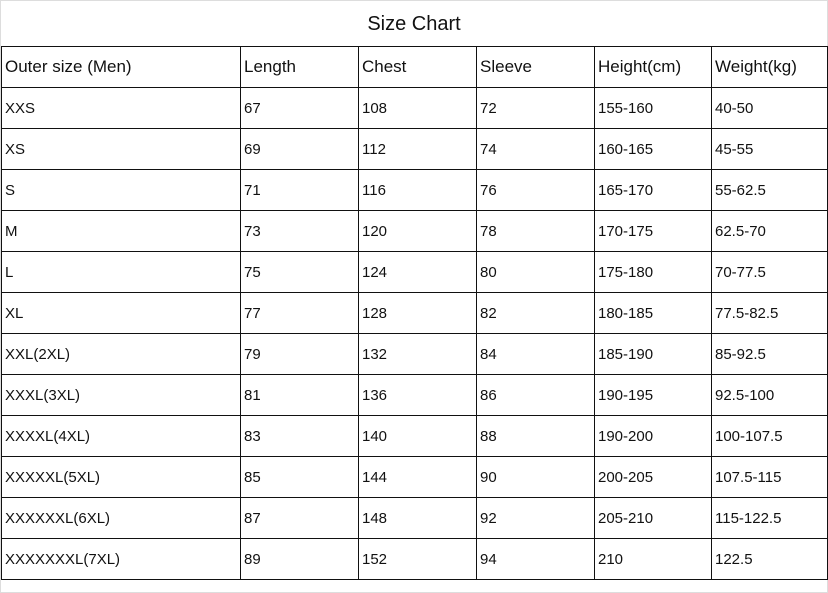 The image size is (828, 593). I want to click on table-cell: 77.5-82.5, so click(769, 313).